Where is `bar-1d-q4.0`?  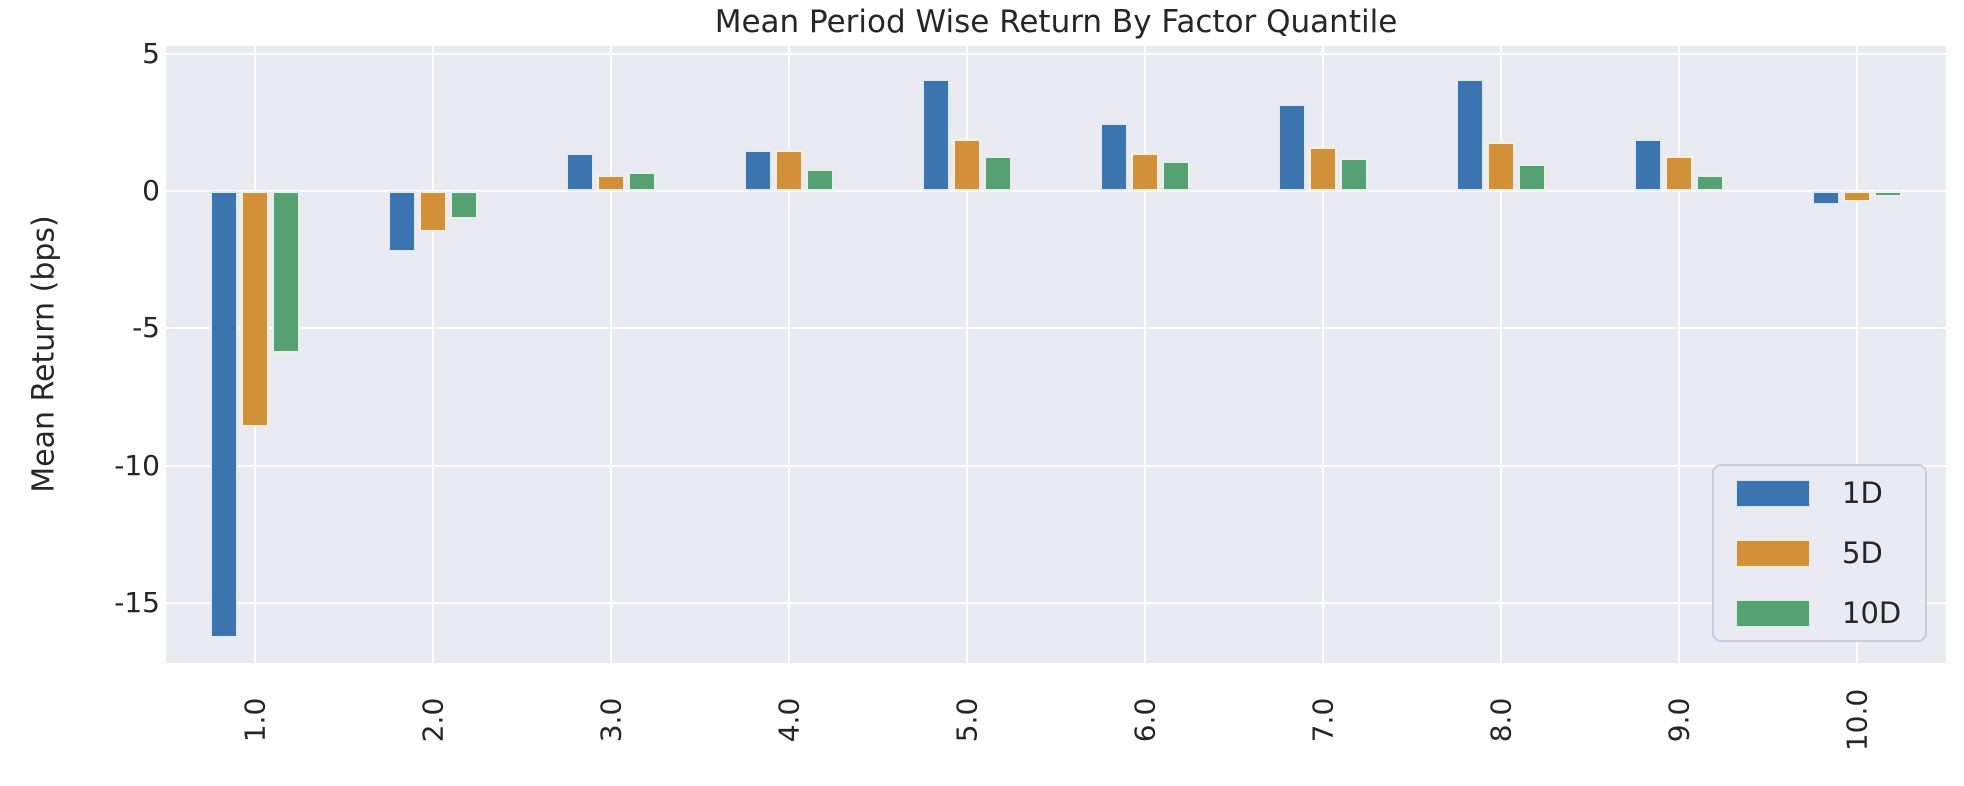 bar-1d-q4.0 is located at coordinates (758, 171).